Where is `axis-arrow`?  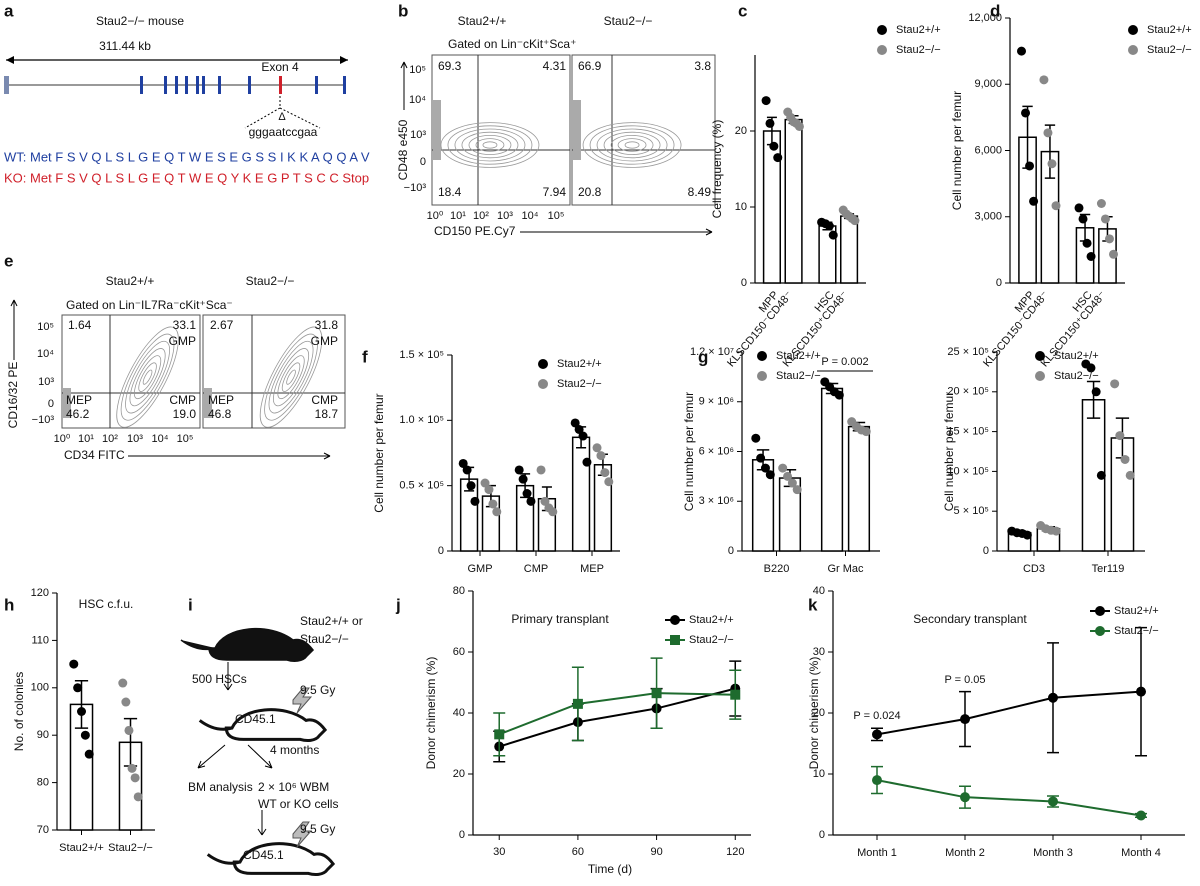 axis-arrow is located at coordinates (404, 85).